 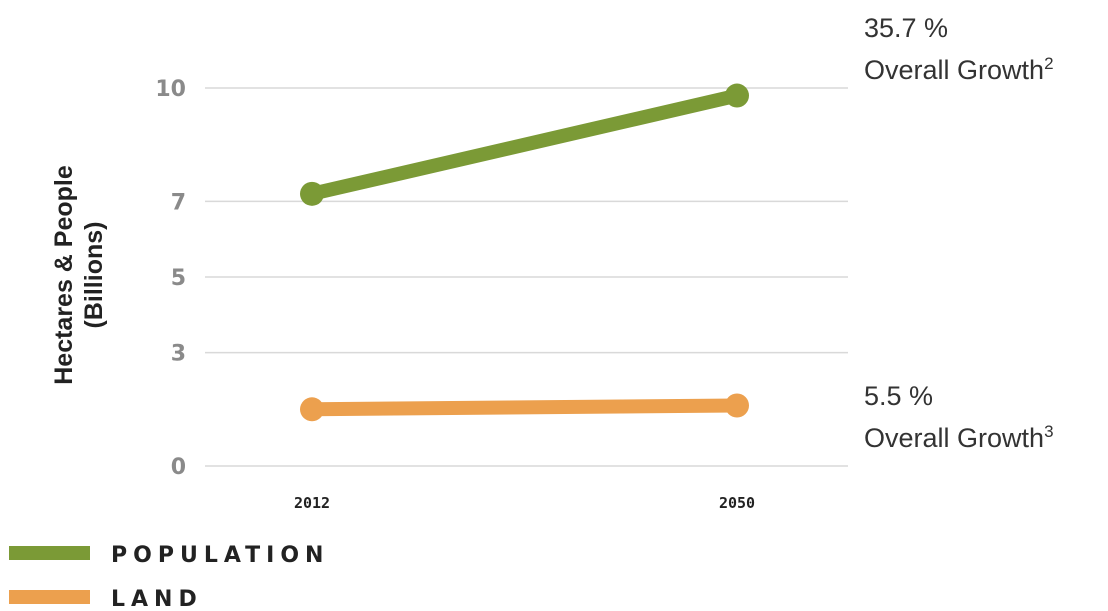 What do you see at coordinates (178, 278) in the screenshot?
I see `y-tick-label-5: 5` at bounding box center [178, 278].